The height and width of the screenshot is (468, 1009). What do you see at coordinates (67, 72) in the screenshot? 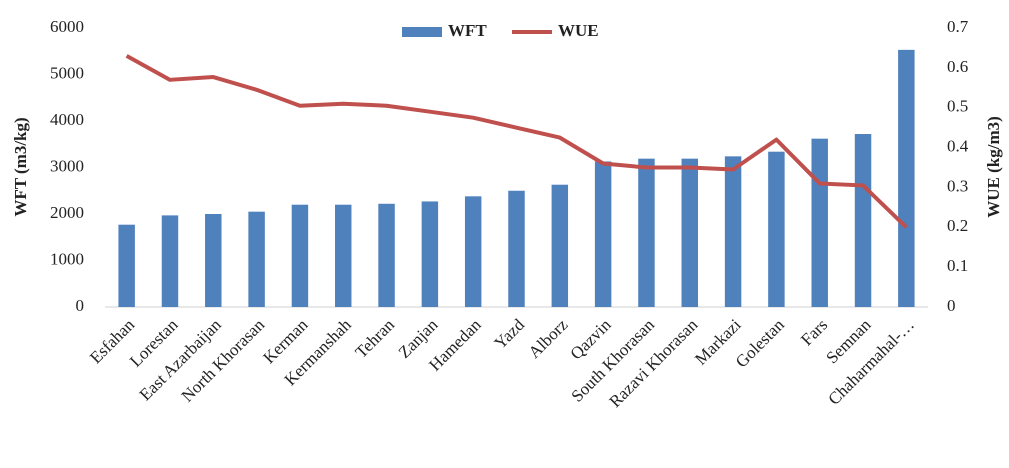
I see `y-tick-label: 5000` at bounding box center [67, 72].